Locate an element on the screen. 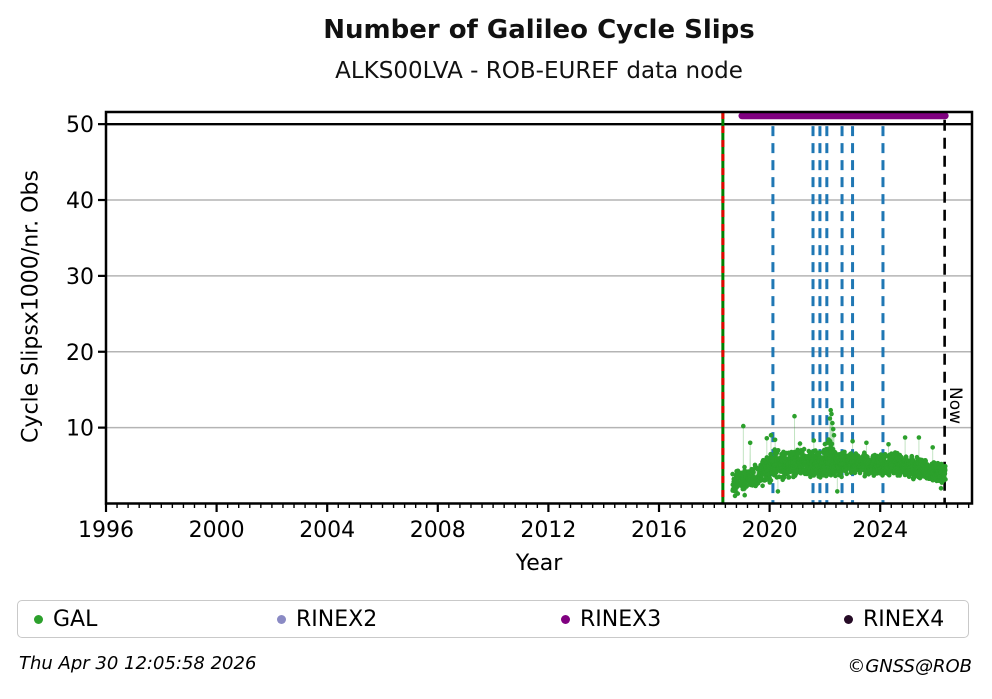 The height and width of the screenshot is (699, 992). rinex4-marker-icon is located at coordinates (848, 619).